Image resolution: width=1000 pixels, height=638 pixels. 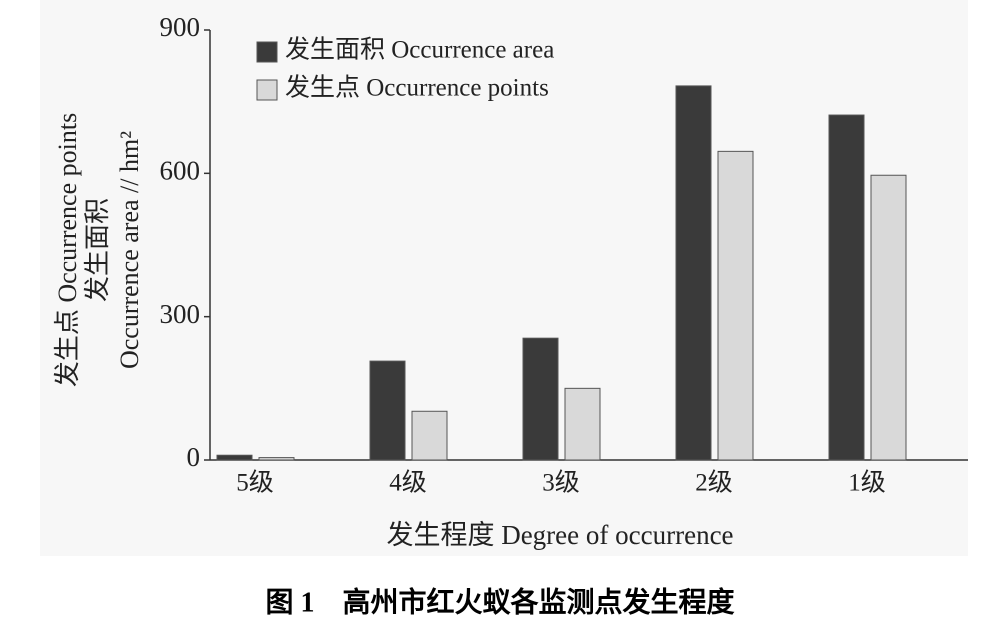 What do you see at coordinates (97, 250) in the screenshot?
I see `y-axis-title: 发生面积` at bounding box center [97, 250].